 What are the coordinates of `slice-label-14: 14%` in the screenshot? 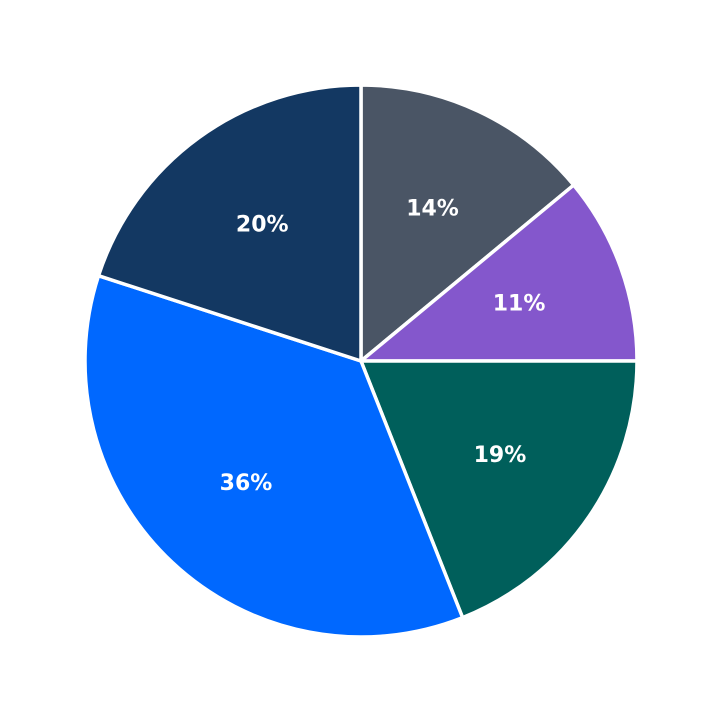 It's located at (432, 208).